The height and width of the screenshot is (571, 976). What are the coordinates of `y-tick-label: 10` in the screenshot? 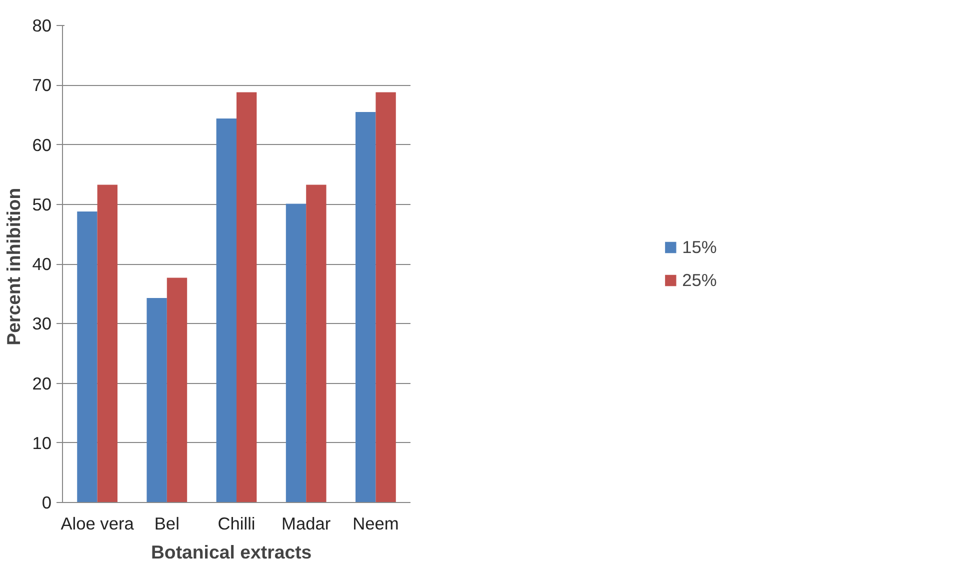 It's located at (42, 442).